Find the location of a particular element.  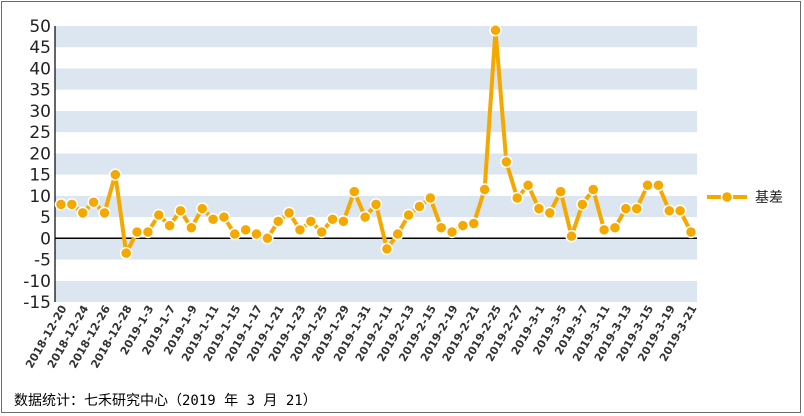

legend-label: 基差 is located at coordinates (769, 197).